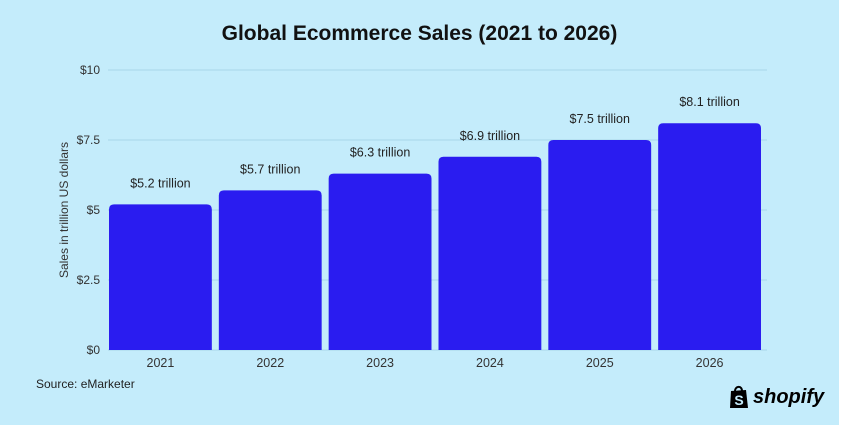 The height and width of the screenshot is (425, 847). Describe the element at coordinates (89, 280) in the screenshot. I see `y-tick-label: $2.5` at that location.